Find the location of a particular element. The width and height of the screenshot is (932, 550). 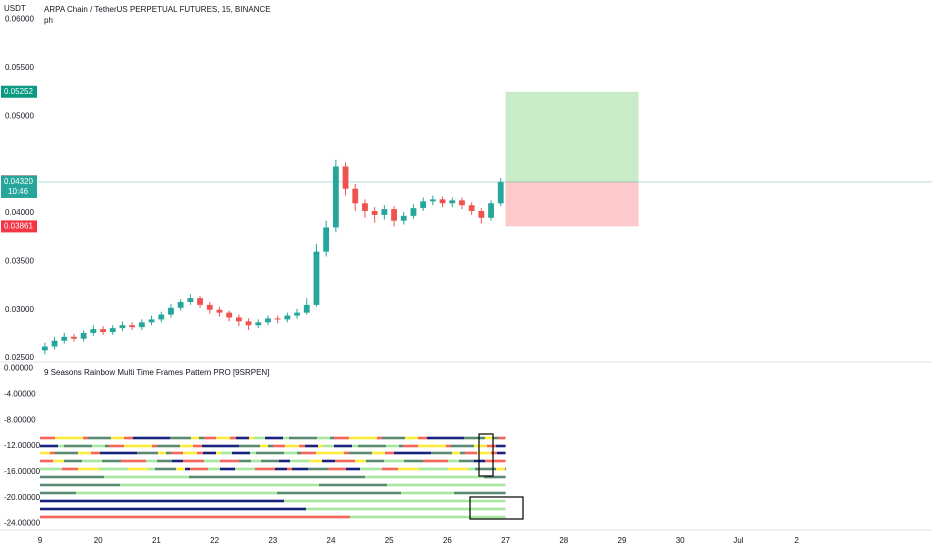

indicator-tick-label: -20.00000 is located at coordinates (22, 497).